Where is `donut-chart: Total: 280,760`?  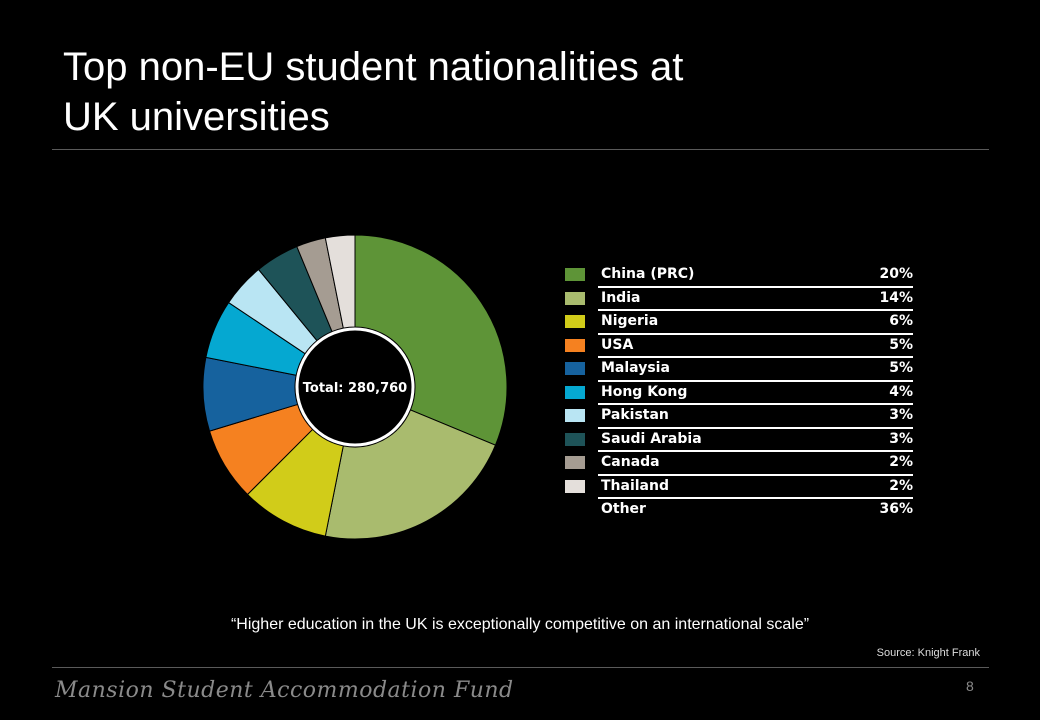 donut-chart: Total: 280,760 is located at coordinates (355, 387).